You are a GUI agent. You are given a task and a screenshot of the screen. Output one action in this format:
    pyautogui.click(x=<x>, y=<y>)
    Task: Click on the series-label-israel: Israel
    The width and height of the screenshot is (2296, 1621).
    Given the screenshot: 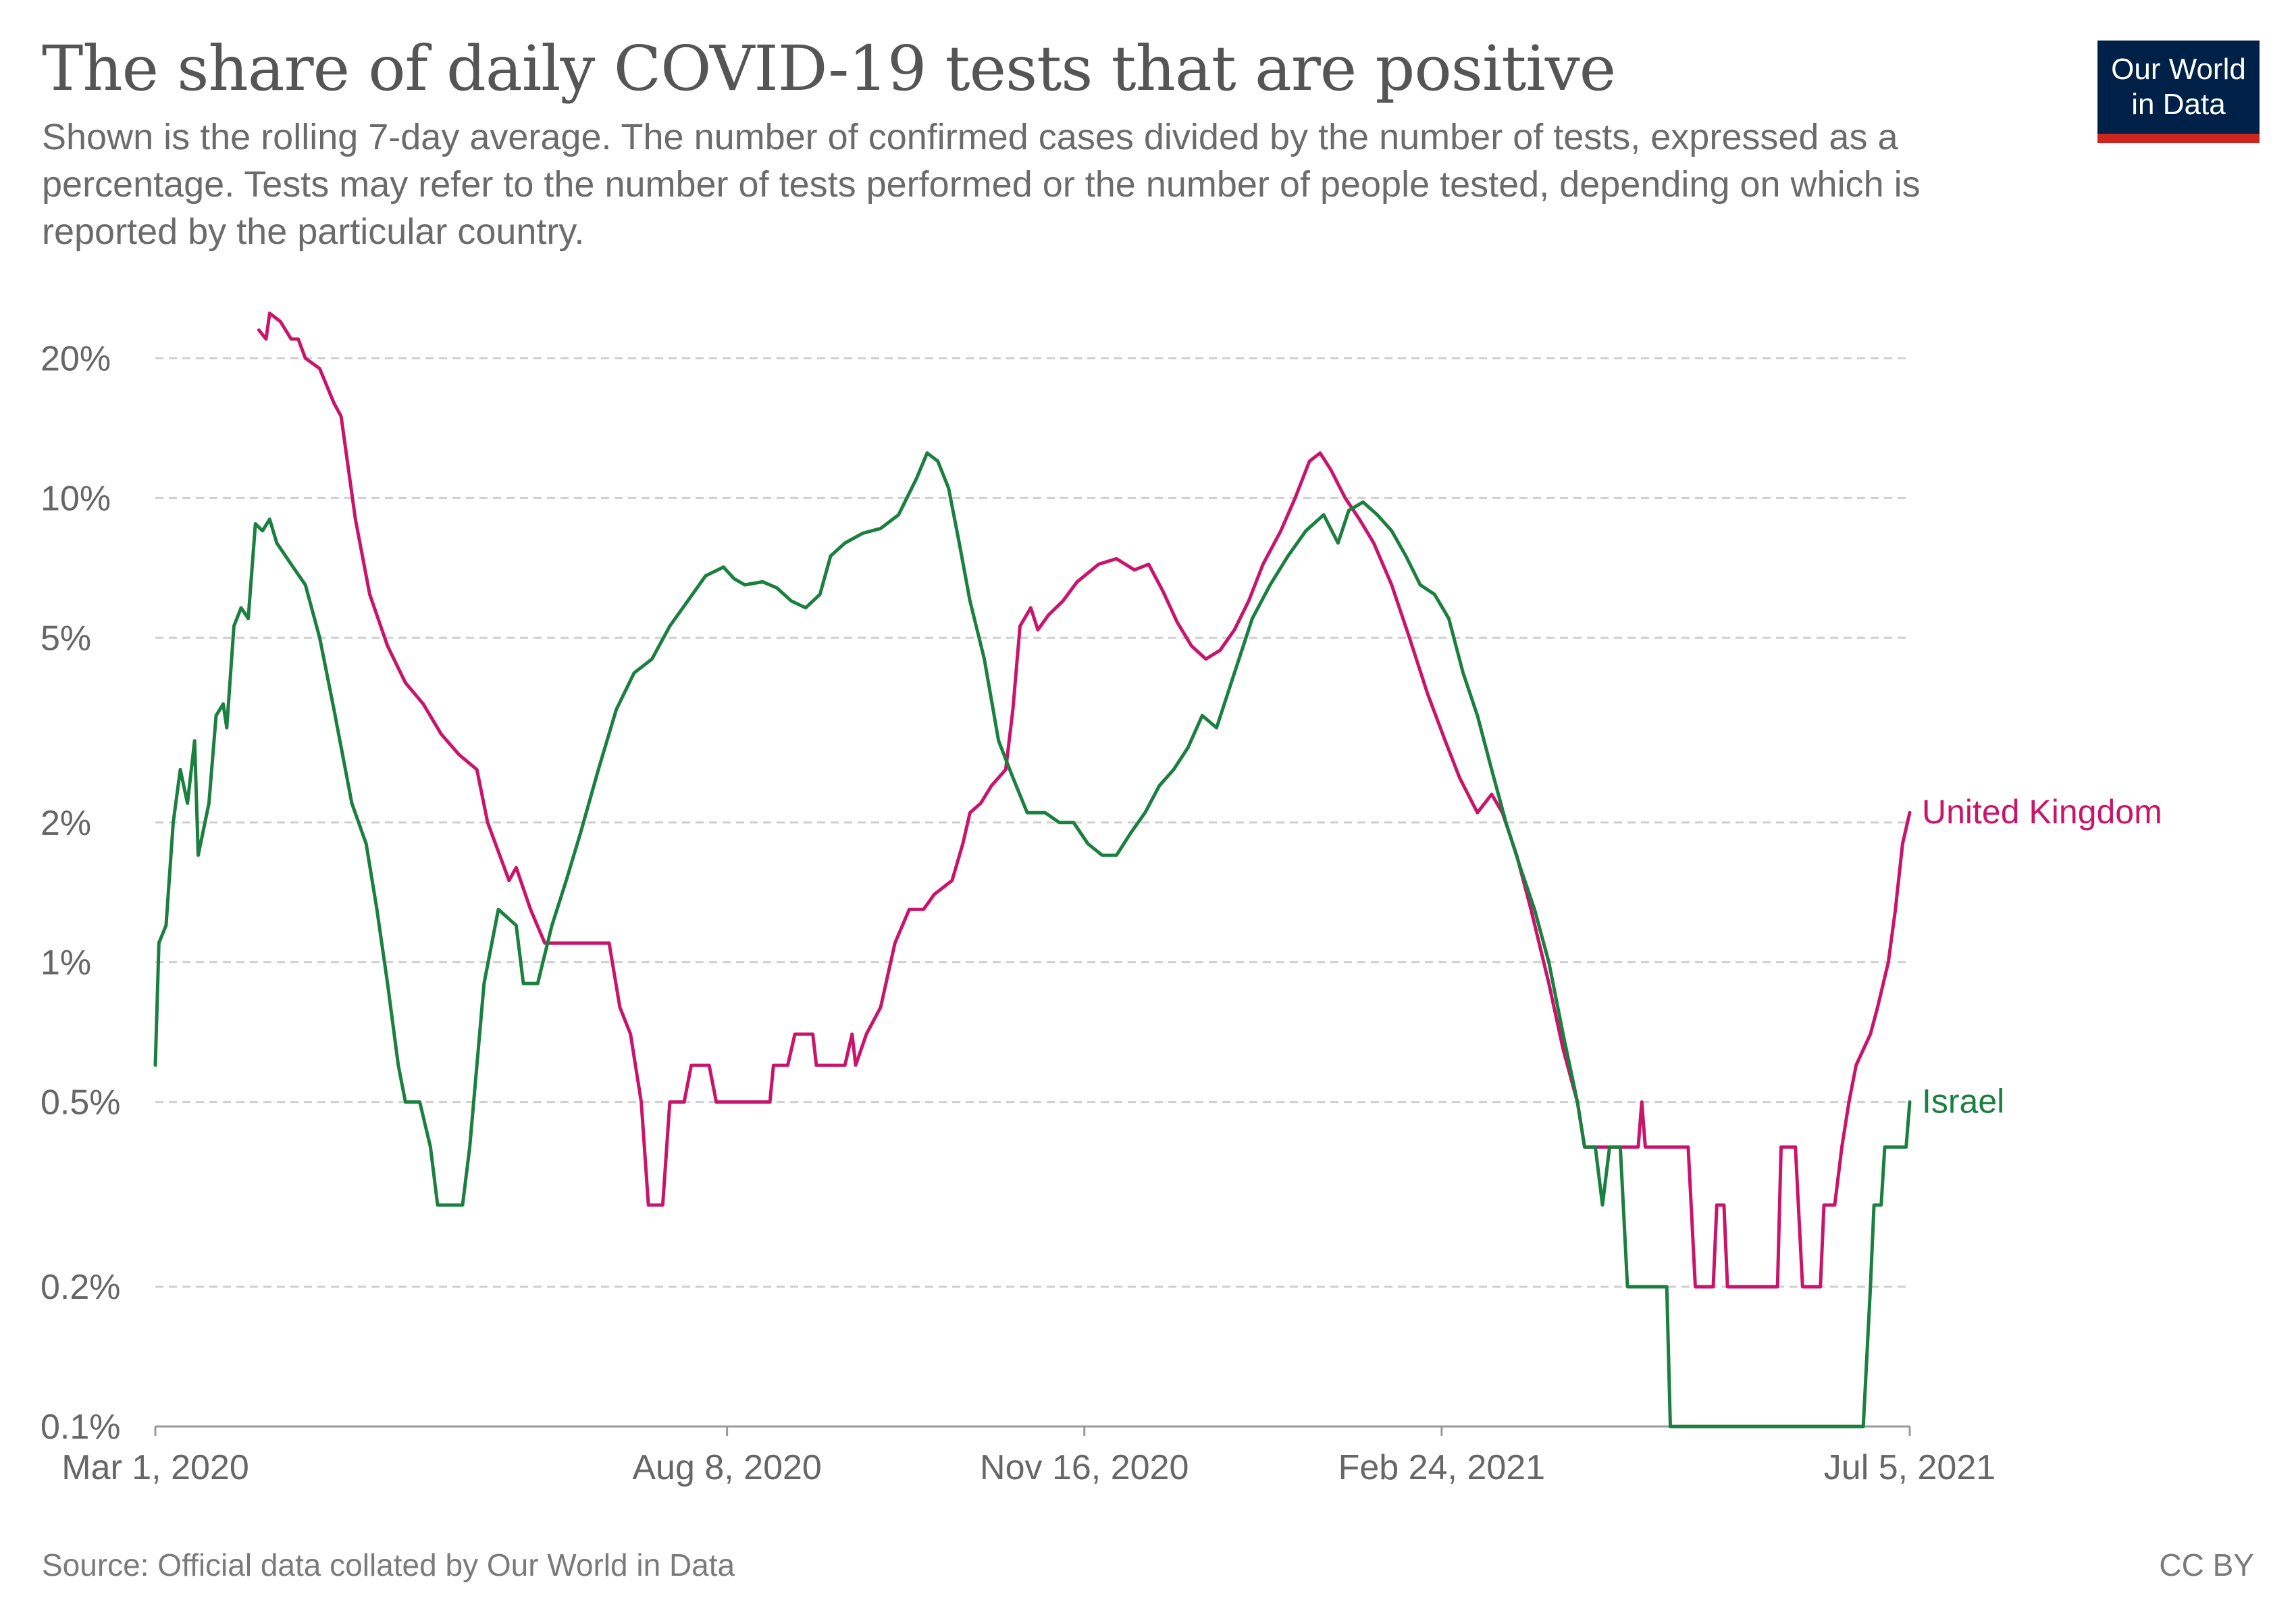 What is the action you would take?
    pyautogui.click(x=1963, y=1102)
    